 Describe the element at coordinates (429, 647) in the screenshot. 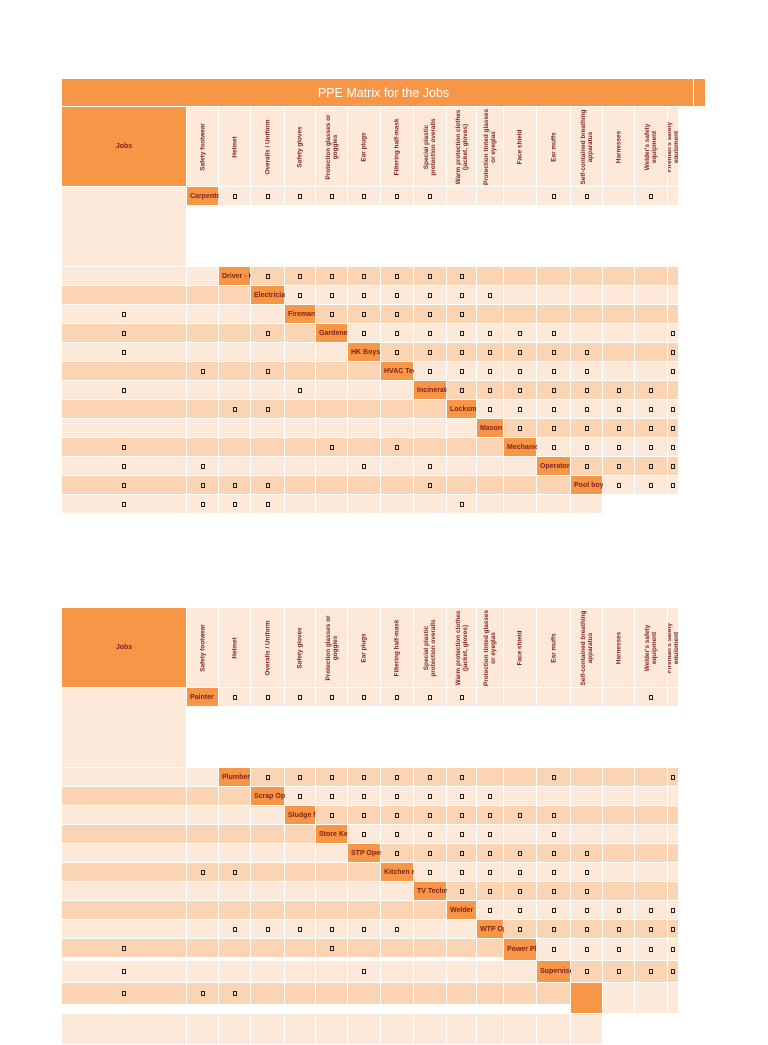

I see `ppe-column-label: Special plastic protection overalls` at that location.